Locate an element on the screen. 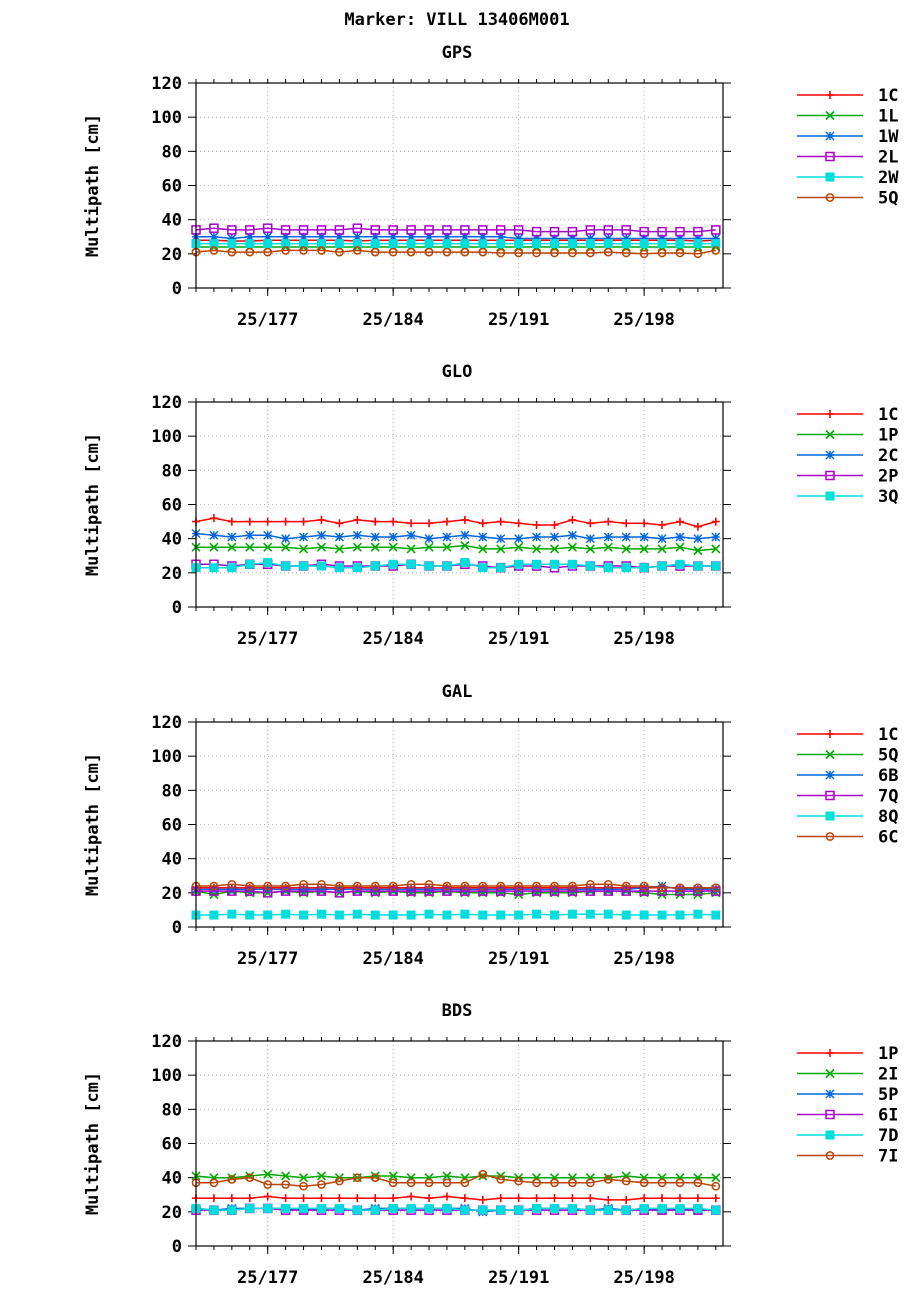 The height and width of the screenshot is (1300, 920). series-2w is located at coordinates (456, 244).